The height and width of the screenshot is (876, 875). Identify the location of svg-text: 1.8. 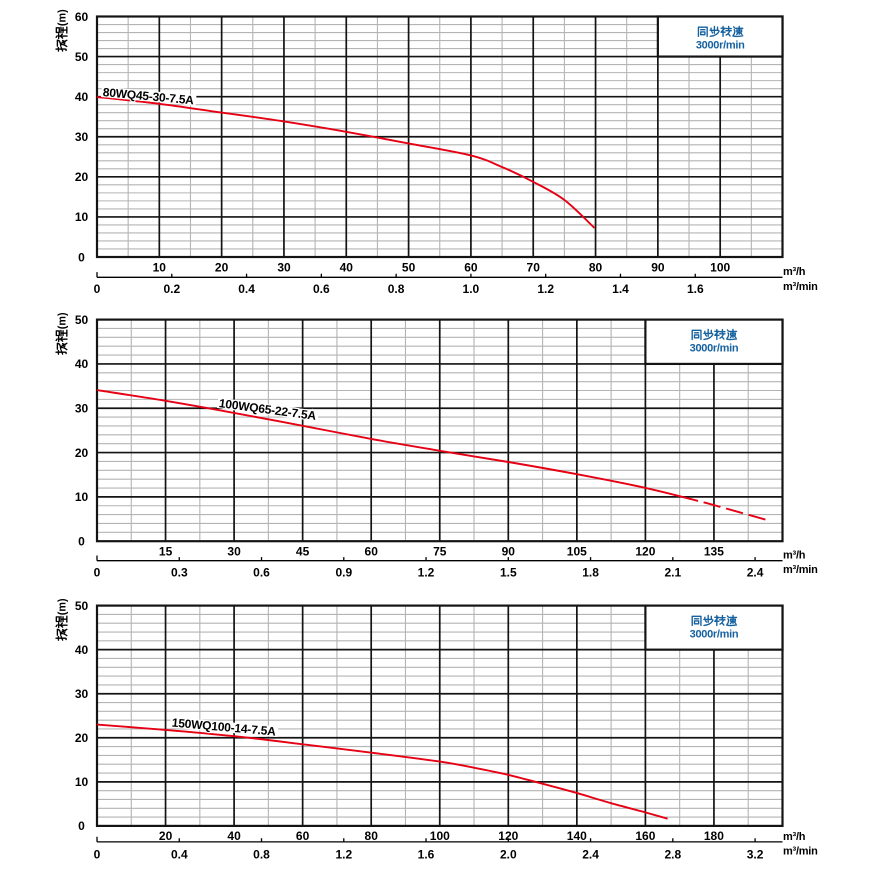
(590, 573).